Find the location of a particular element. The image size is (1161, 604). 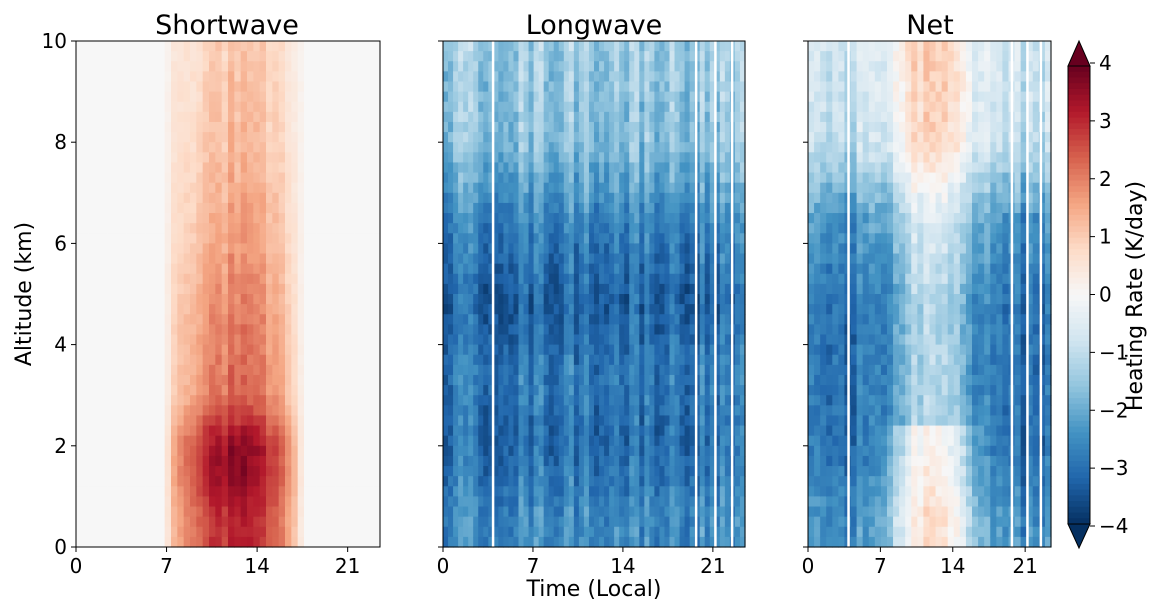

longwave-title: Longwave is located at coordinates (594, 25).